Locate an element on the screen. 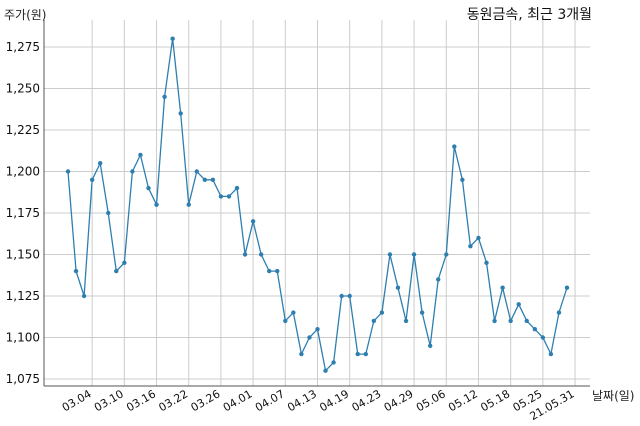 This screenshot has width=640, height=426. x-tick-label: 05.18 is located at coordinates (495, 400).